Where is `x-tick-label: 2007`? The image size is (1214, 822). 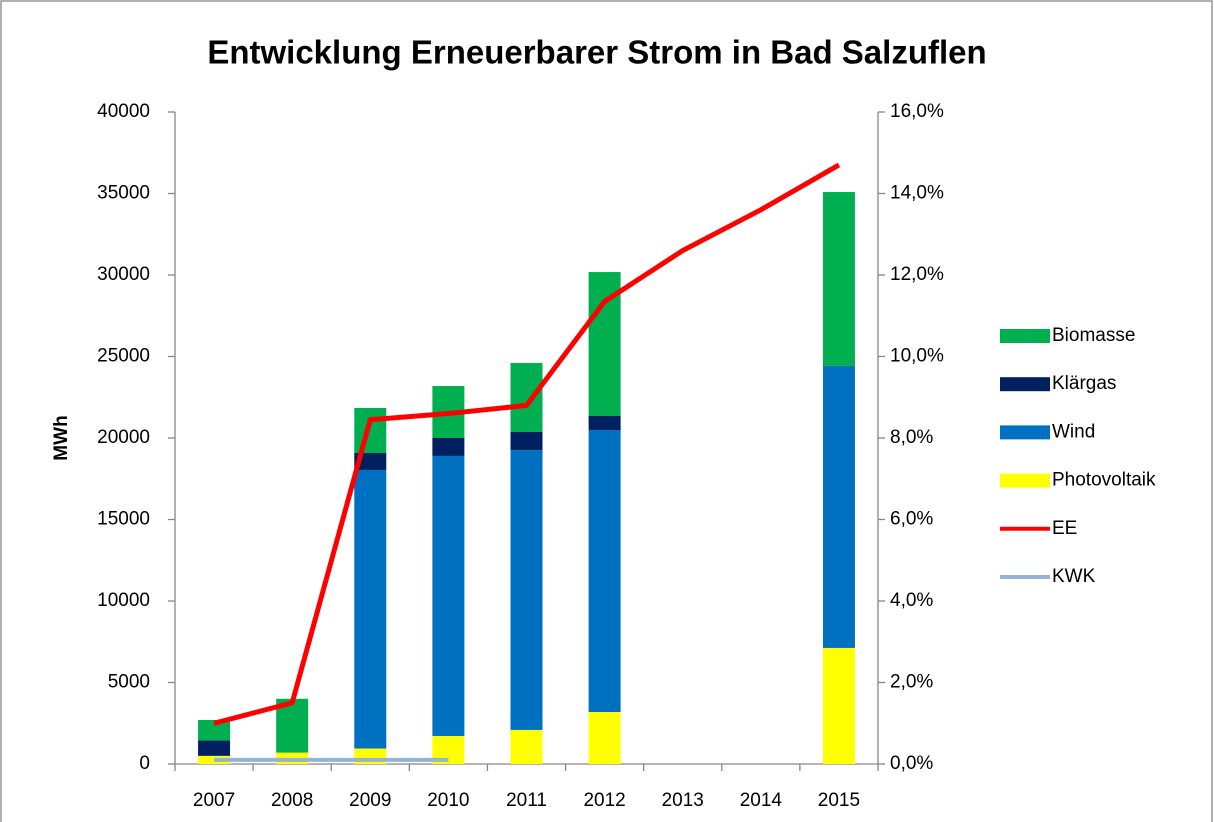
x-tick-label: 2007 is located at coordinates (214, 800).